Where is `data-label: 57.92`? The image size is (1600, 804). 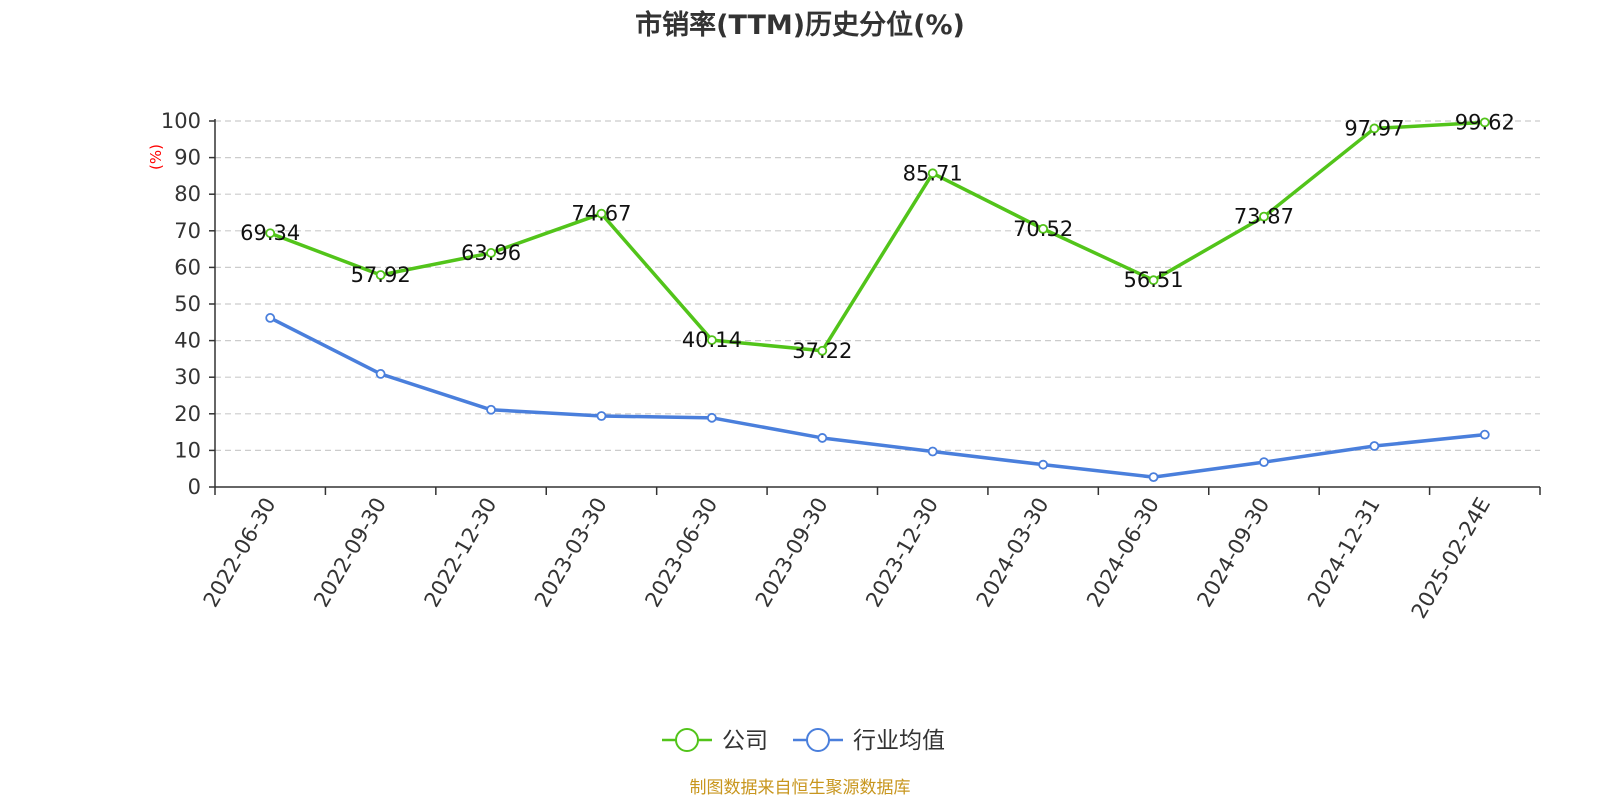
data-label: 57.92 is located at coordinates (381, 275).